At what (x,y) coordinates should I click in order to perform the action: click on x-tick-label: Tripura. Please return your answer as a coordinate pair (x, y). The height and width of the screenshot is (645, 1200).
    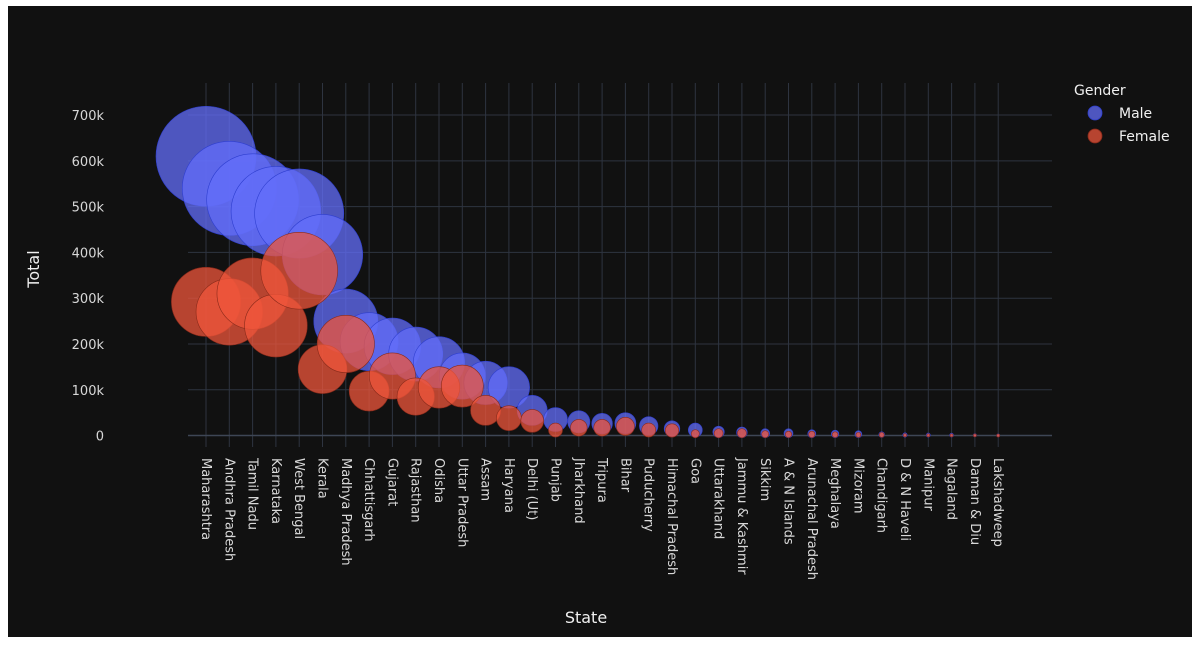
    Looking at the image, I should click on (601, 480).